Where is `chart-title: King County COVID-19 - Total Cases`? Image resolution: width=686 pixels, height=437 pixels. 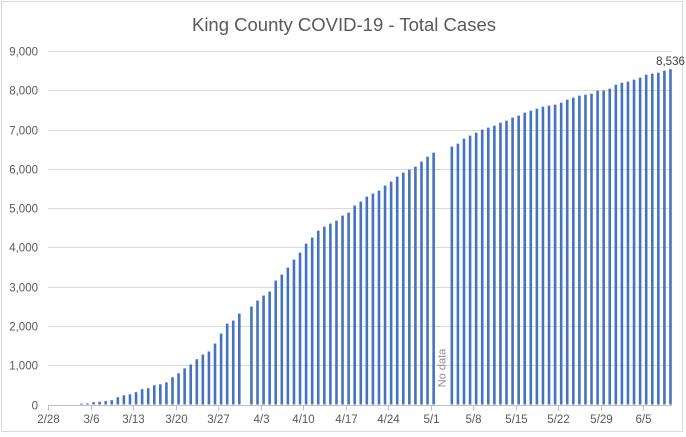
chart-title: King County COVID-19 - Total Cases is located at coordinates (344, 24).